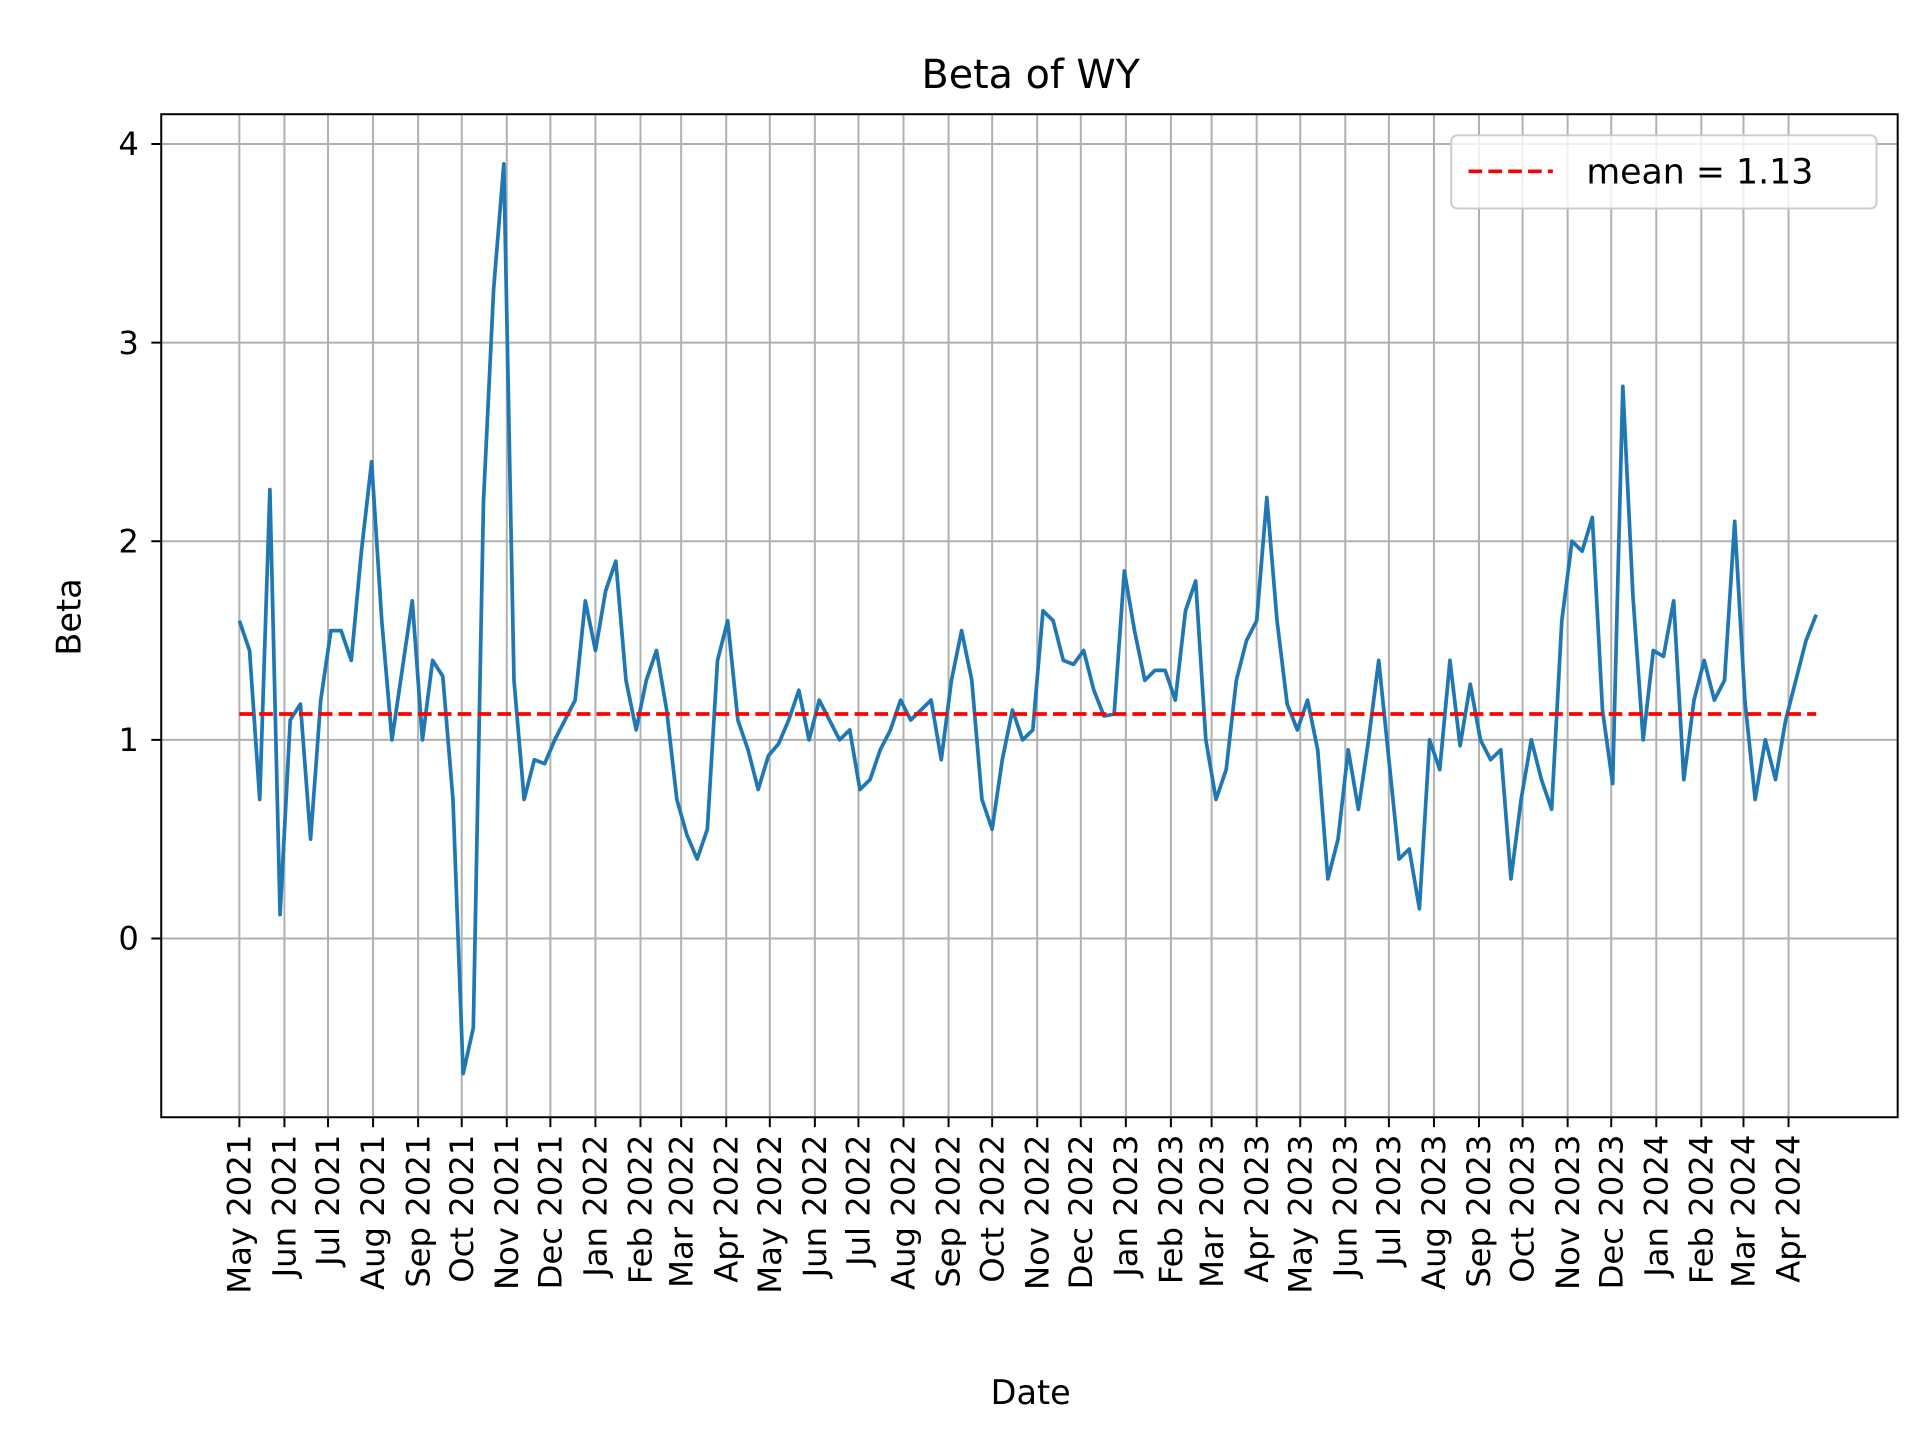 Image resolution: width=1920 pixels, height=1440 pixels. What do you see at coordinates (596, 1207) in the screenshot?
I see `x-tick-label: Jan 2022` at bounding box center [596, 1207].